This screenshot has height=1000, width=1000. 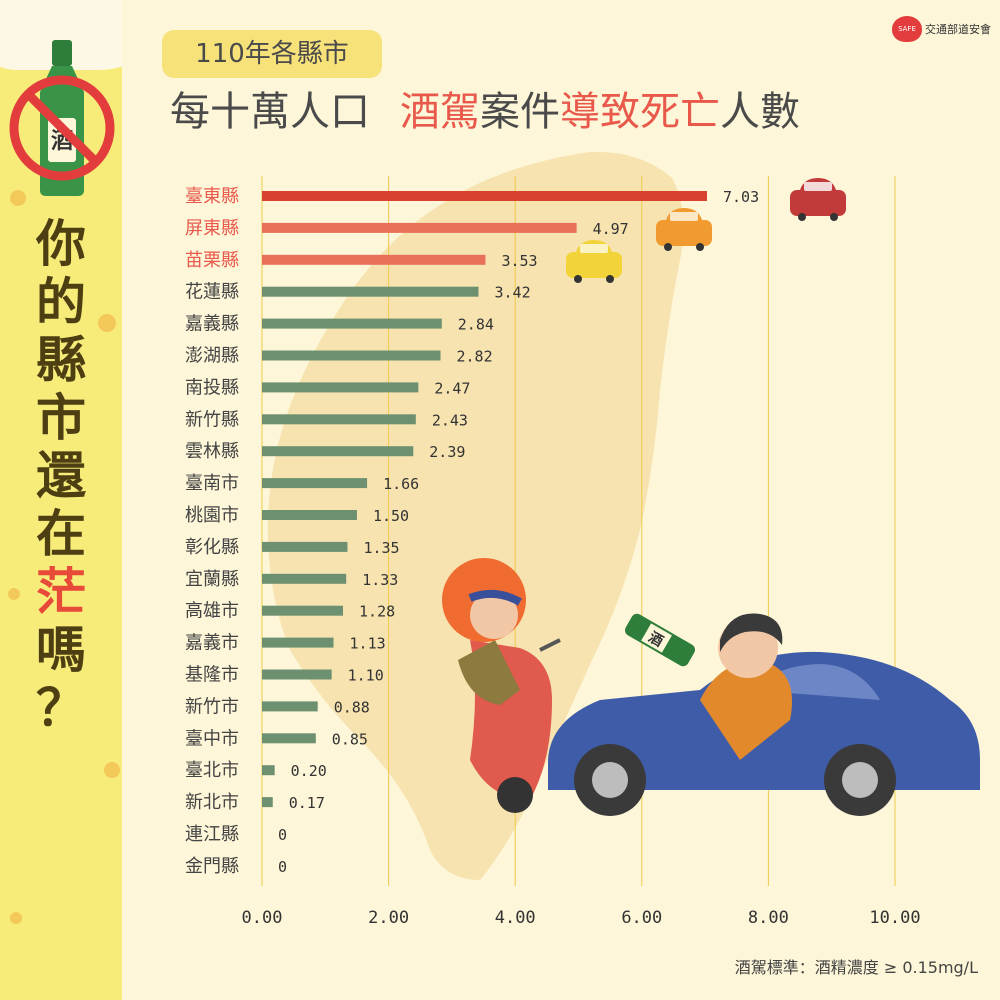 I want to click on category-label: 新竹縣, so click(x=212, y=419).